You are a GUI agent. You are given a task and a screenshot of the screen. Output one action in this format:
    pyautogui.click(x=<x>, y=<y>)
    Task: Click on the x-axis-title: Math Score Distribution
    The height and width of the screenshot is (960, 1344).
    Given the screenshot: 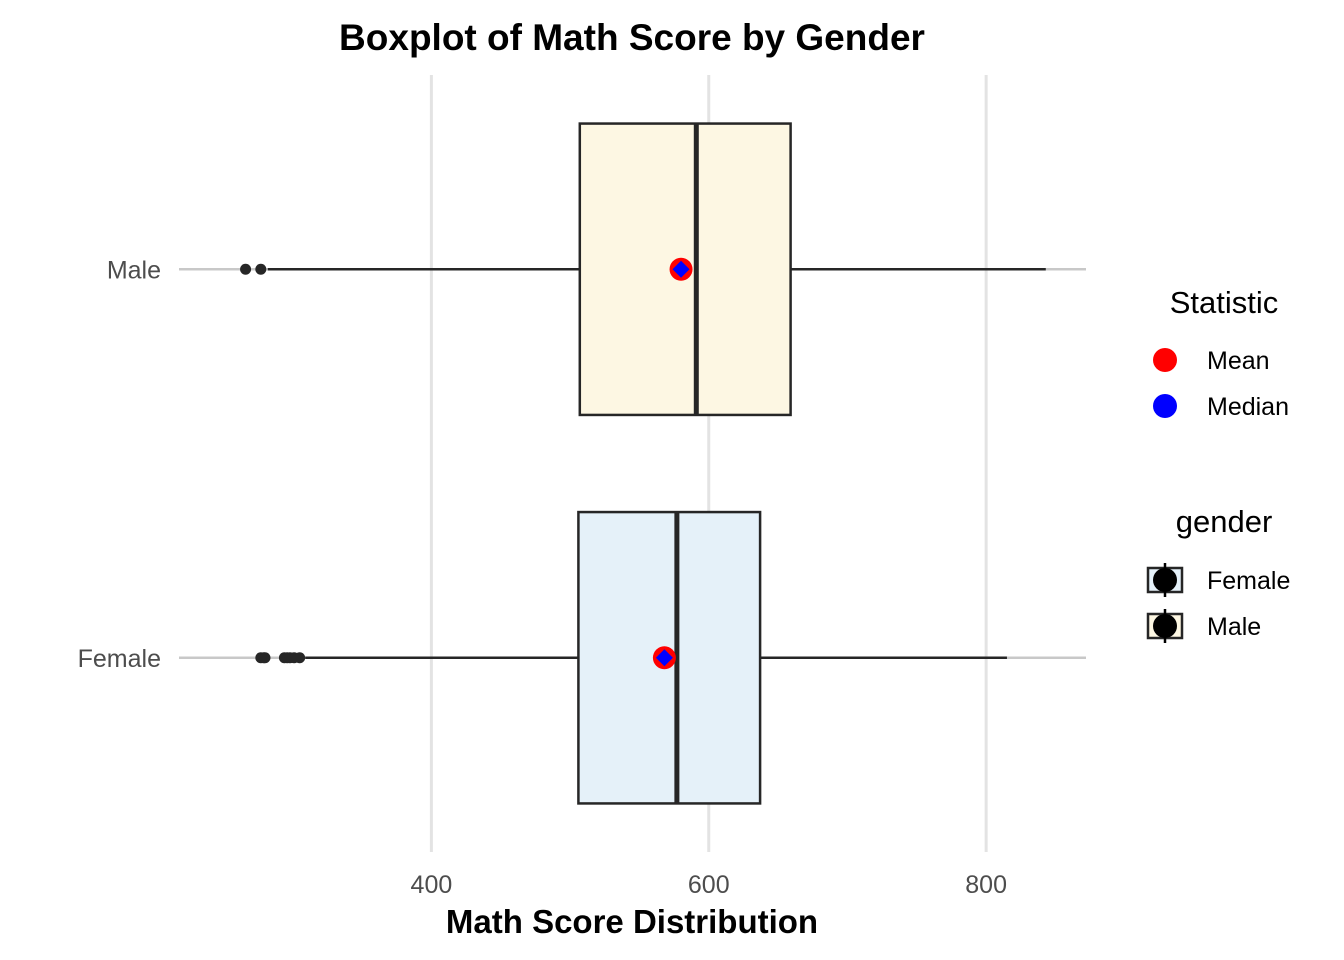 What is the action you would take?
    pyautogui.click(x=632, y=921)
    